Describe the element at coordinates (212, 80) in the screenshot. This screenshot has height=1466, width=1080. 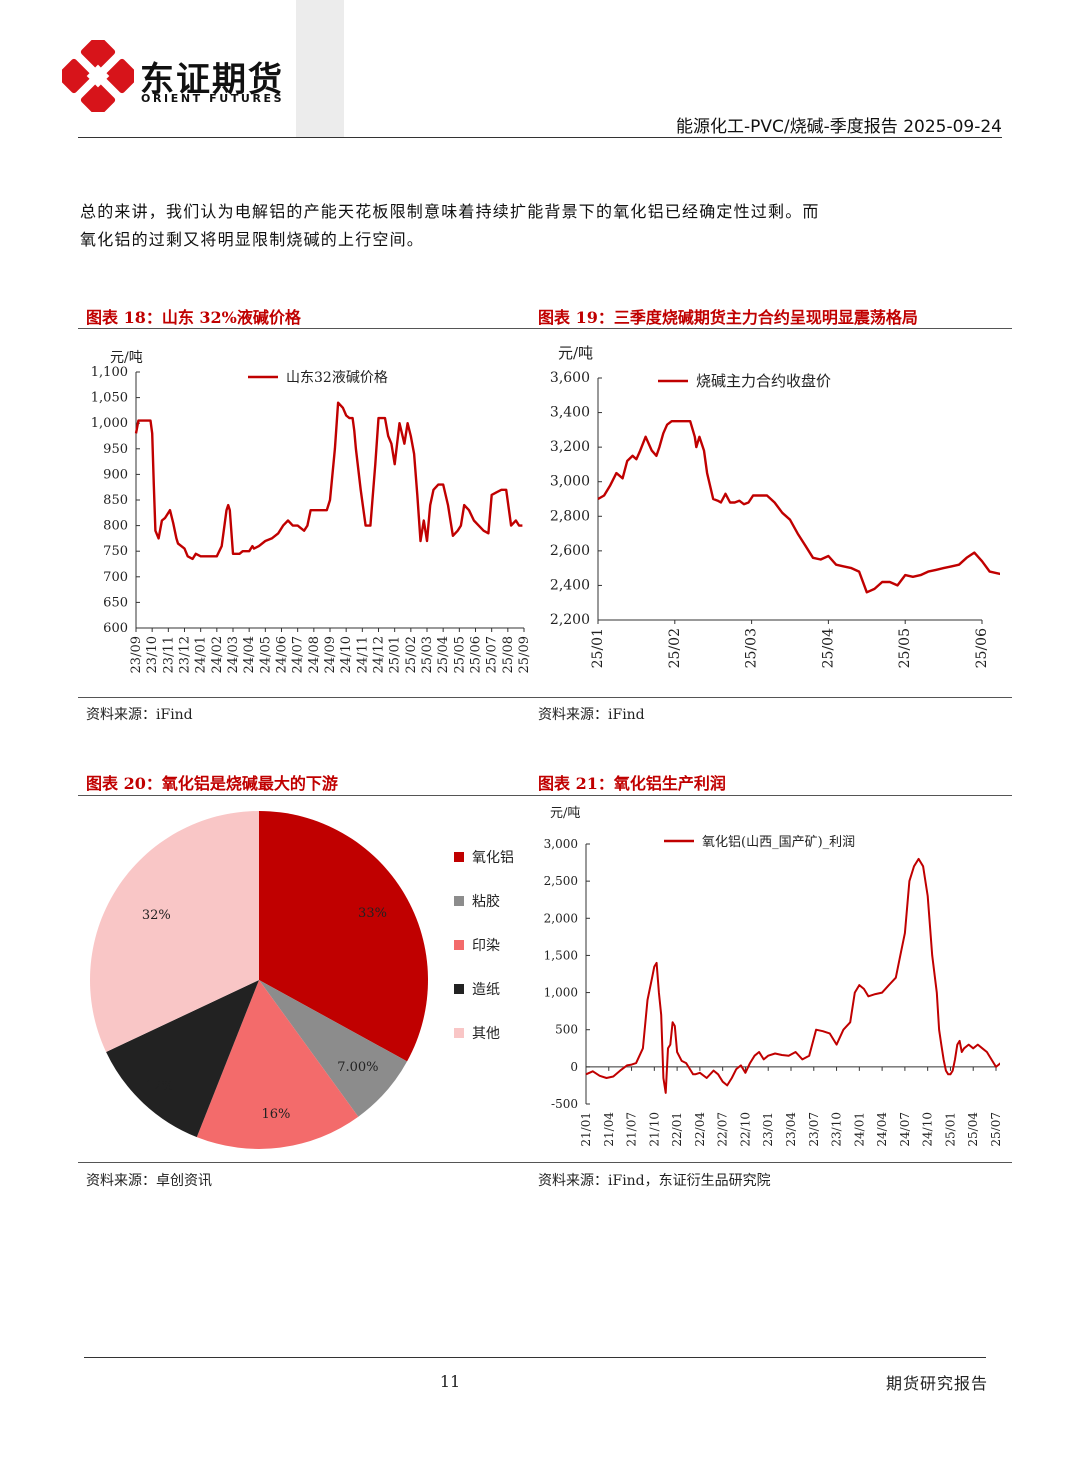
I see `company-name-cn: 东证期货` at that location.